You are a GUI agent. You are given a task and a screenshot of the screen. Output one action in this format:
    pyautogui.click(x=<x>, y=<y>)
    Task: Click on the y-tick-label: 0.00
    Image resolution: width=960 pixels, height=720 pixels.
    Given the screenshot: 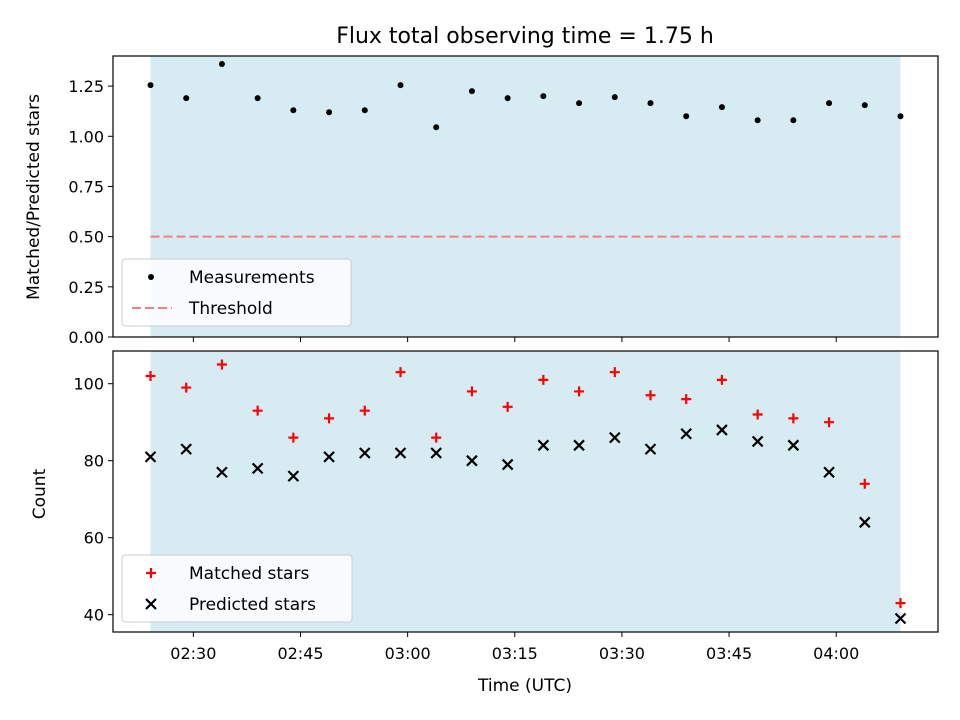 What is the action you would take?
    pyautogui.click(x=86, y=337)
    